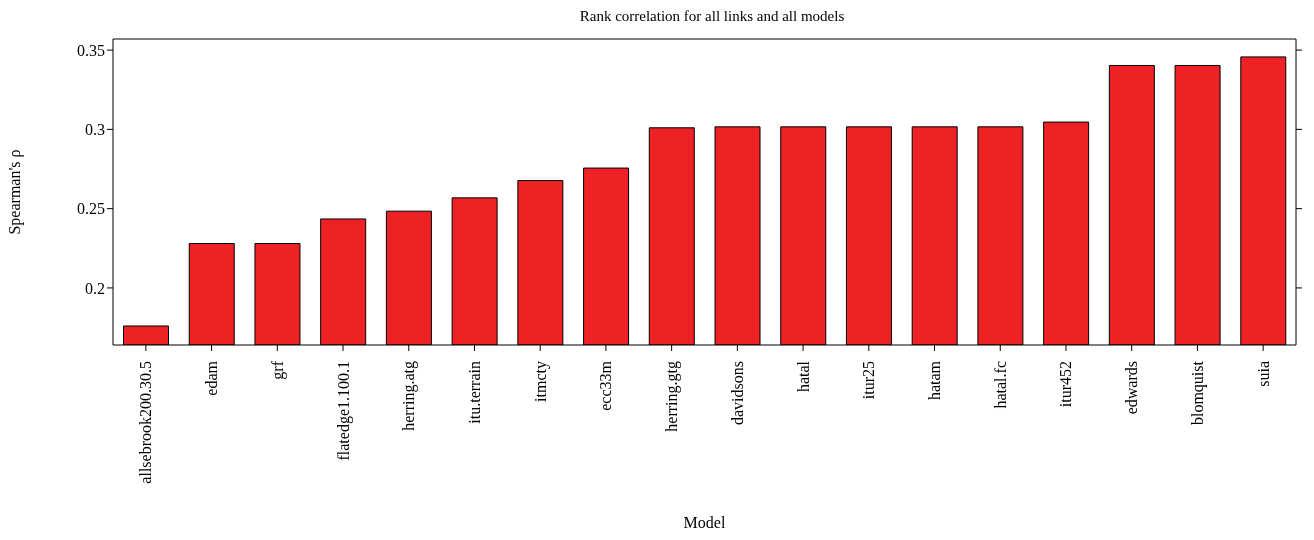  Describe the element at coordinates (212, 378) in the screenshot. I see `x-tick-label: edam` at that location.